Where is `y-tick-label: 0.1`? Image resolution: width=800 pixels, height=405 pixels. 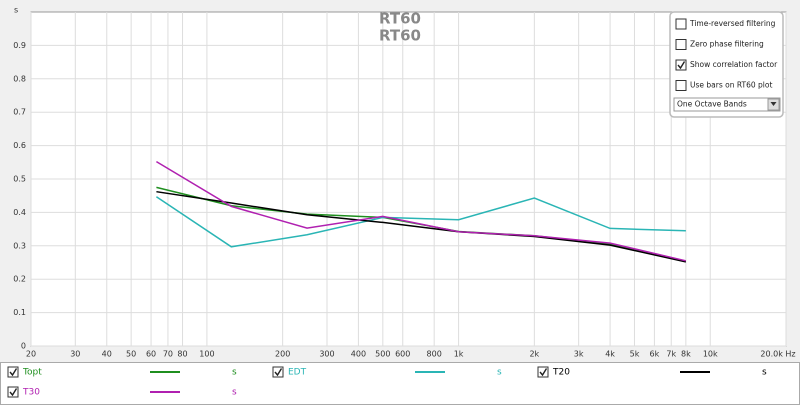 y-tick-label: 0.1 is located at coordinates (19, 312).